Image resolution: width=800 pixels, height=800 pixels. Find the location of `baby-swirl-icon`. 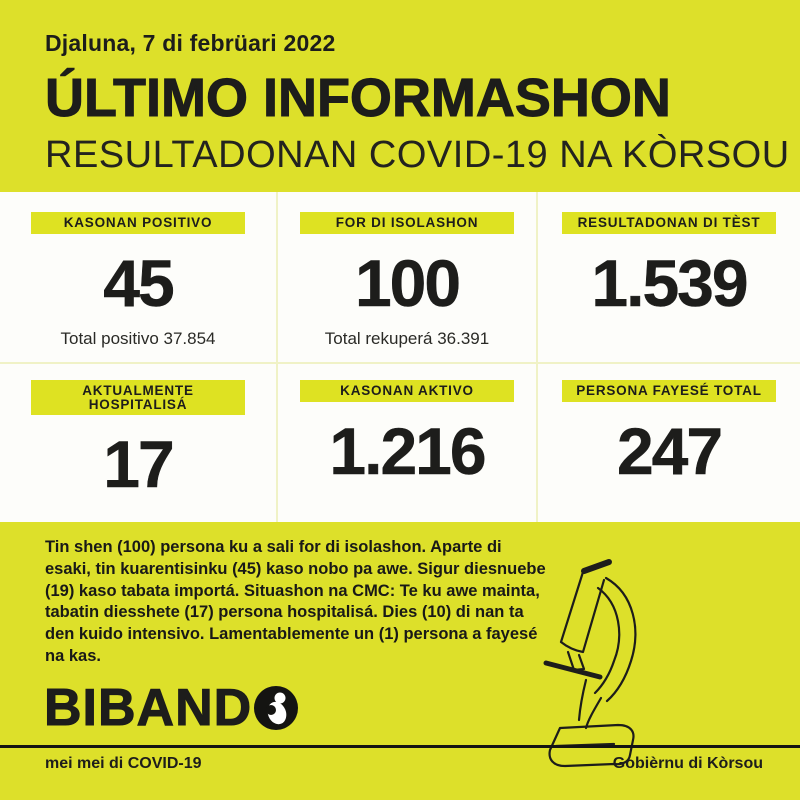

baby-swirl-icon is located at coordinates (276, 708).